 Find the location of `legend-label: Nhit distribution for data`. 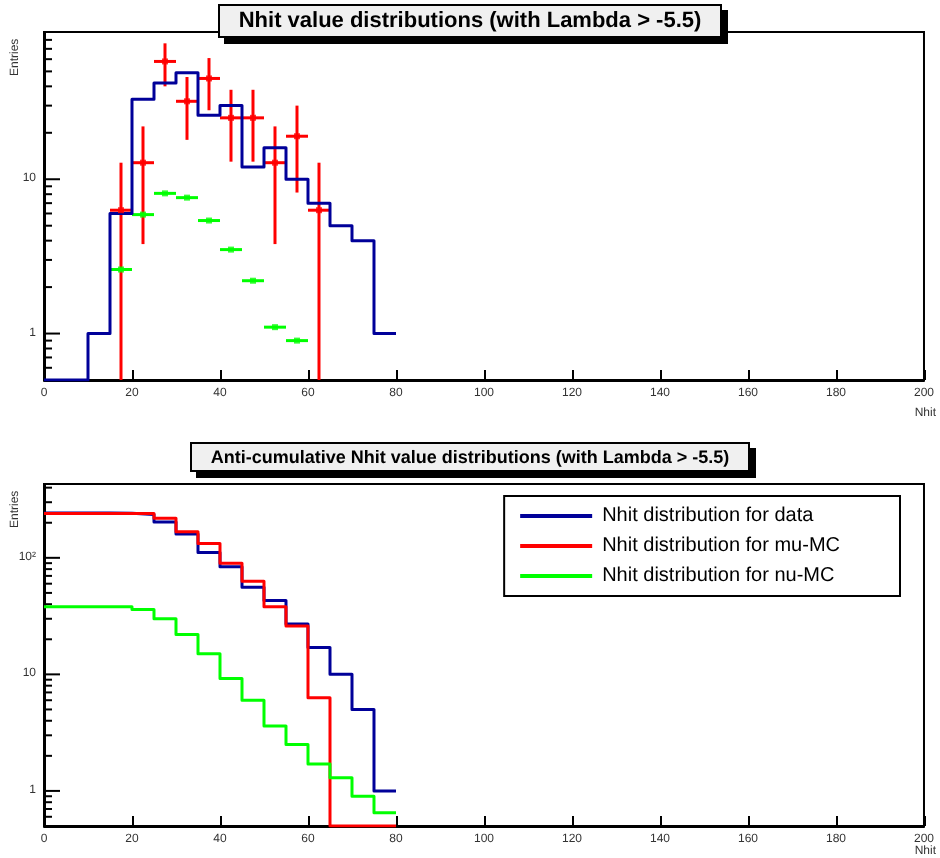

legend-label: Nhit distribution for data is located at coordinates (708, 516).